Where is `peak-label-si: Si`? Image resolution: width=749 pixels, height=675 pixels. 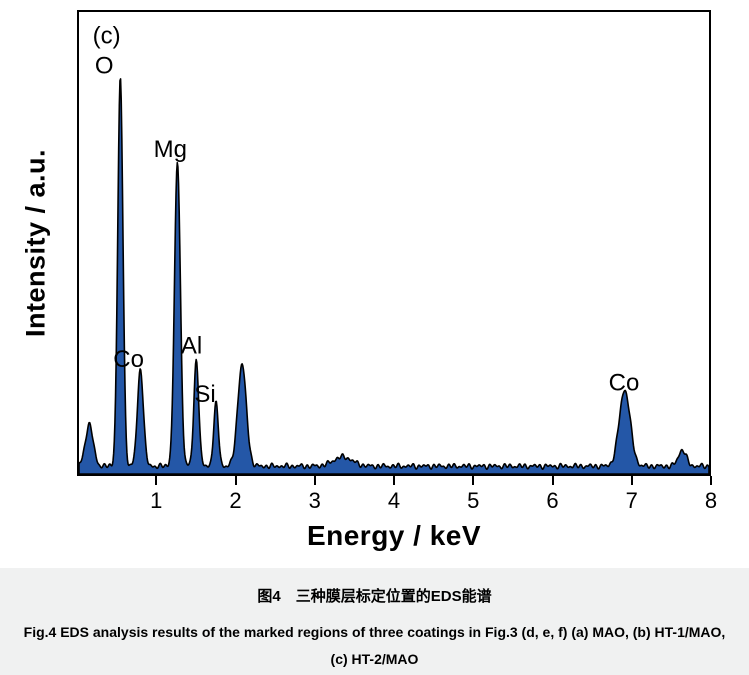
peak-label-si: Si is located at coordinates (204, 394).